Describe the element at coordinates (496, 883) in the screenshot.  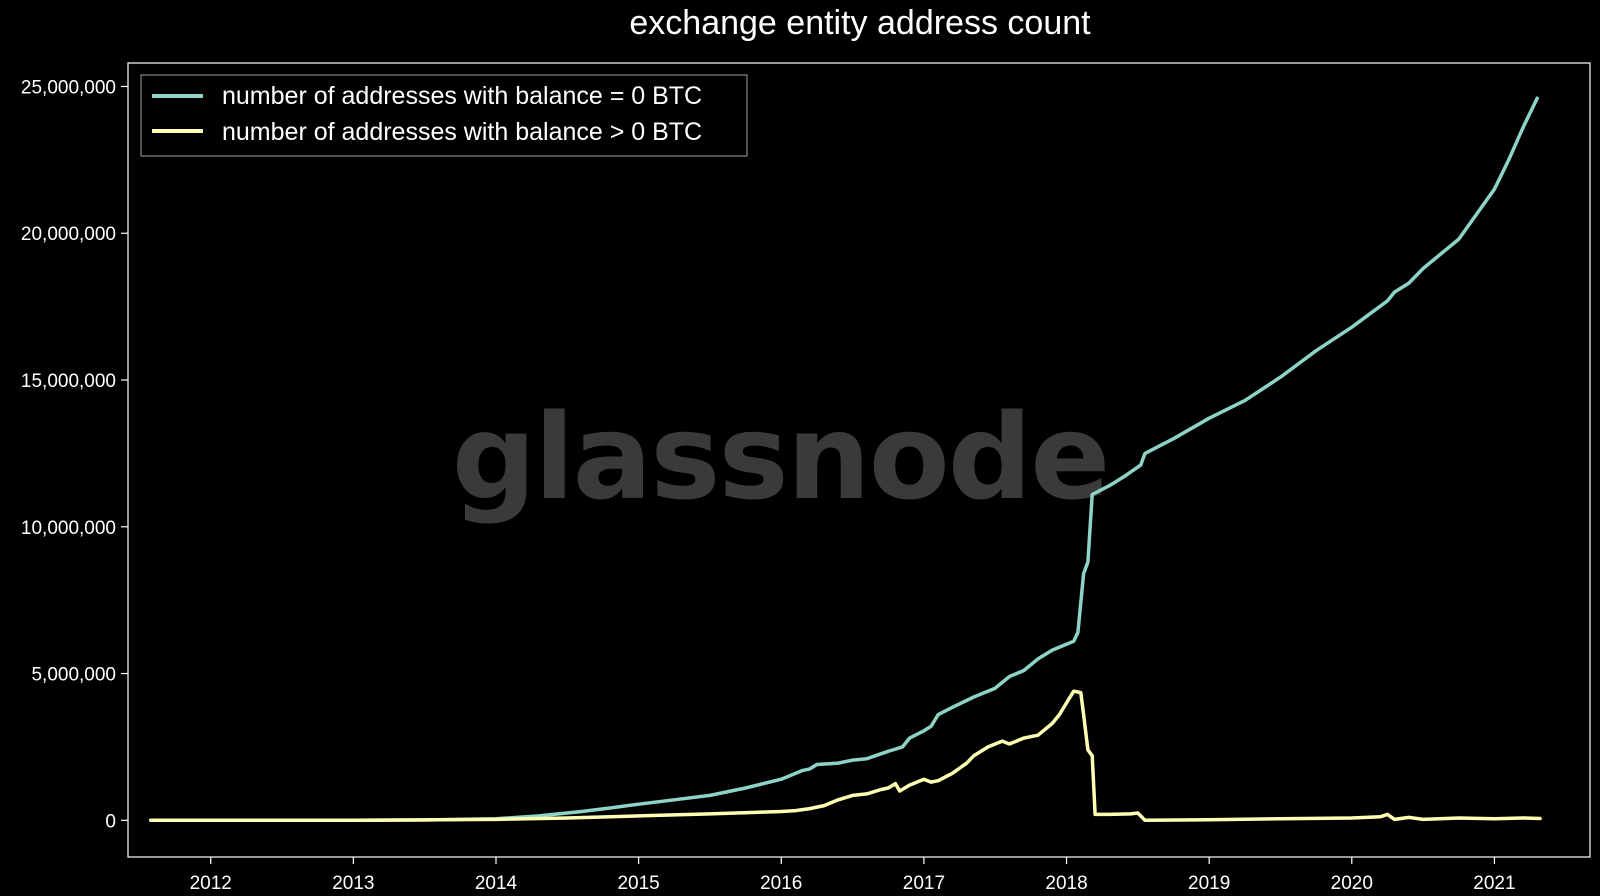
I see `x-tick-label: 2014` at that location.